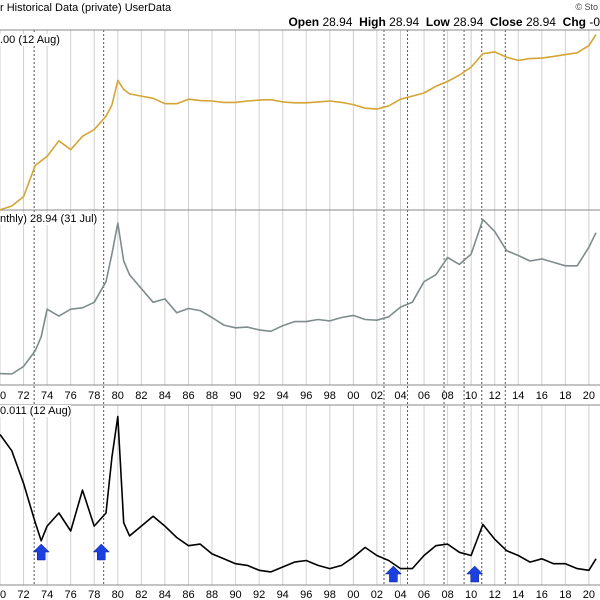 Image resolution: width=600 pixels, height=600 pixels. Describe the element at coordinates (258, 563) in the screenshot. I see `arrow-markers` at that location.